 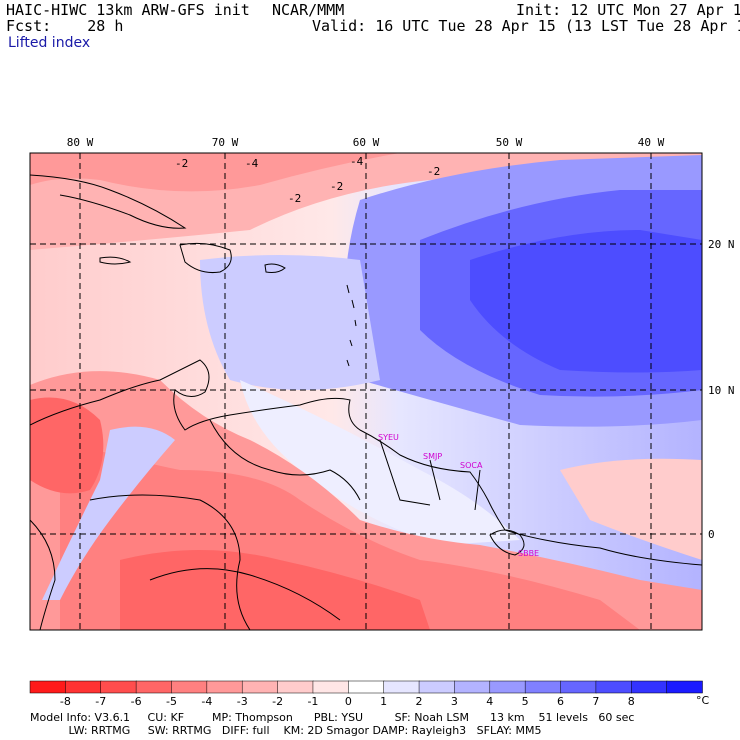 I want to click on colorbar-tick-label: -4, so click(x=206, y=701).